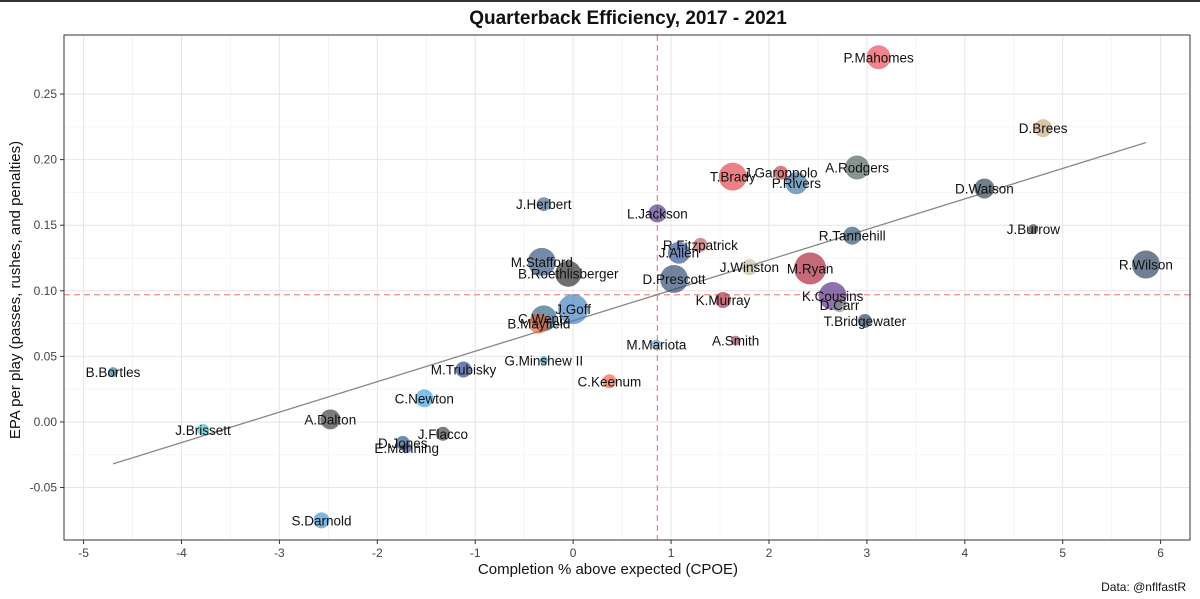 The image size is (1200, 599). I want to click on point-label: R.Wilson, so click(1146, 265).